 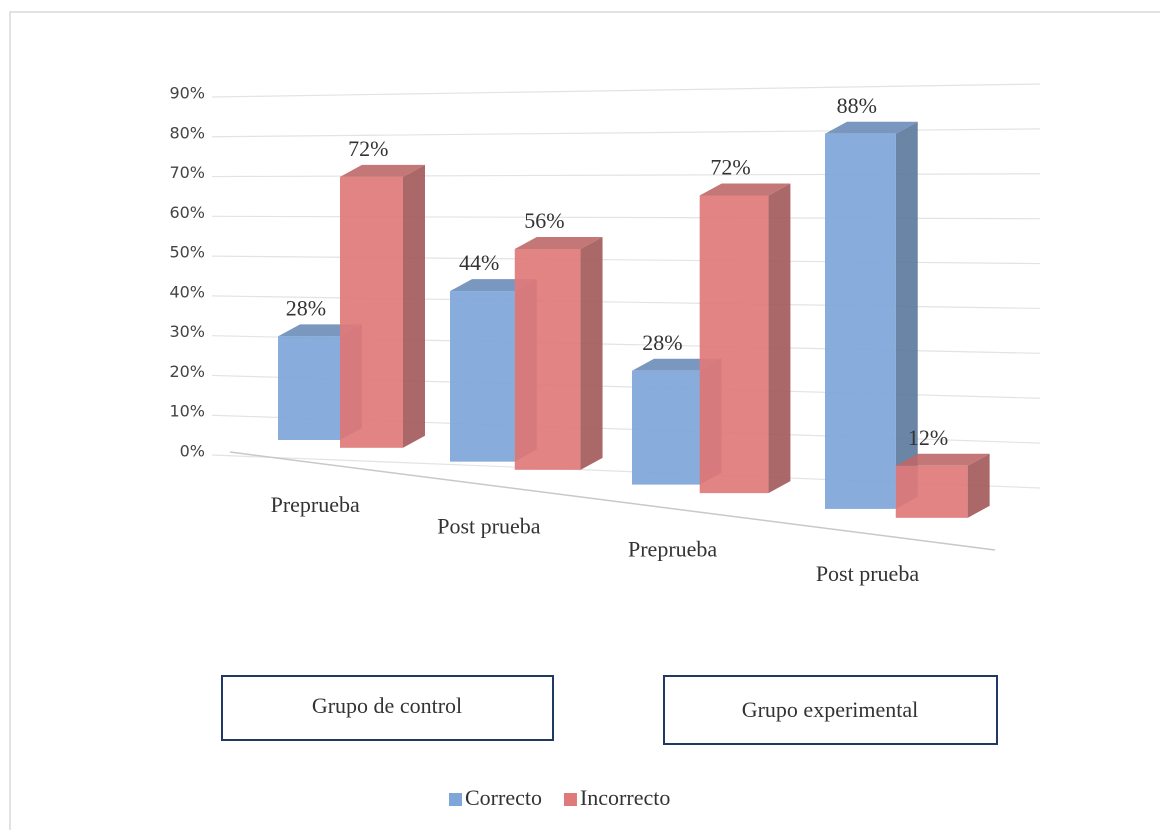 What do you see at coordinates (187, 132) in the screenshot?
I see `y-tick-label: 80%` at bounding box center [187, 132].